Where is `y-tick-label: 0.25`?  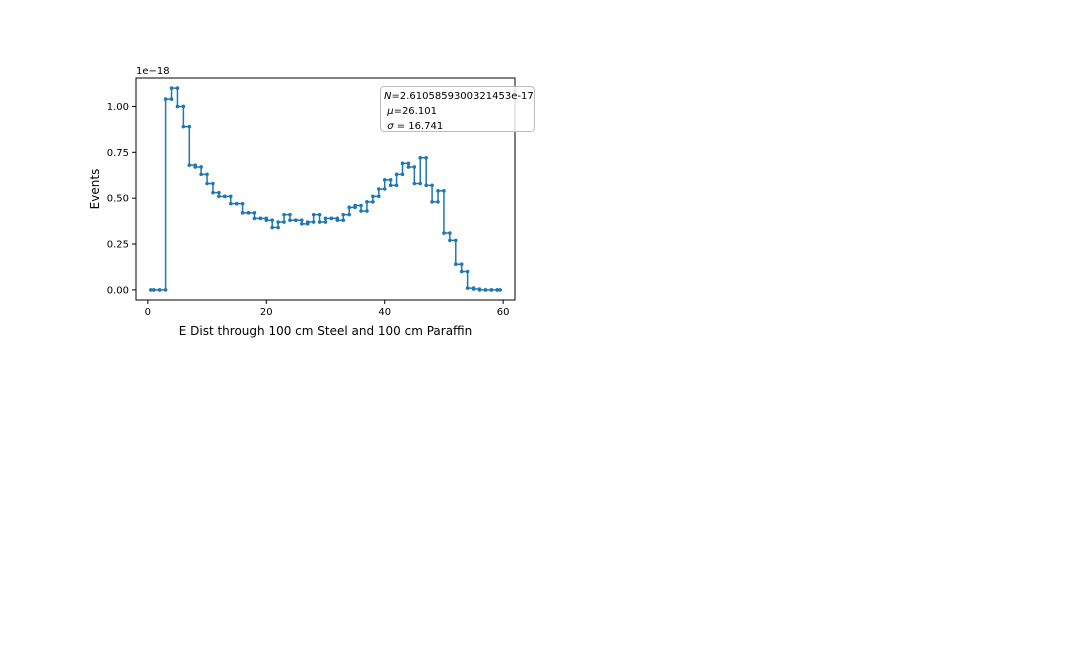
y-tick-label: 0.25 is located at coordinates (118, 245).